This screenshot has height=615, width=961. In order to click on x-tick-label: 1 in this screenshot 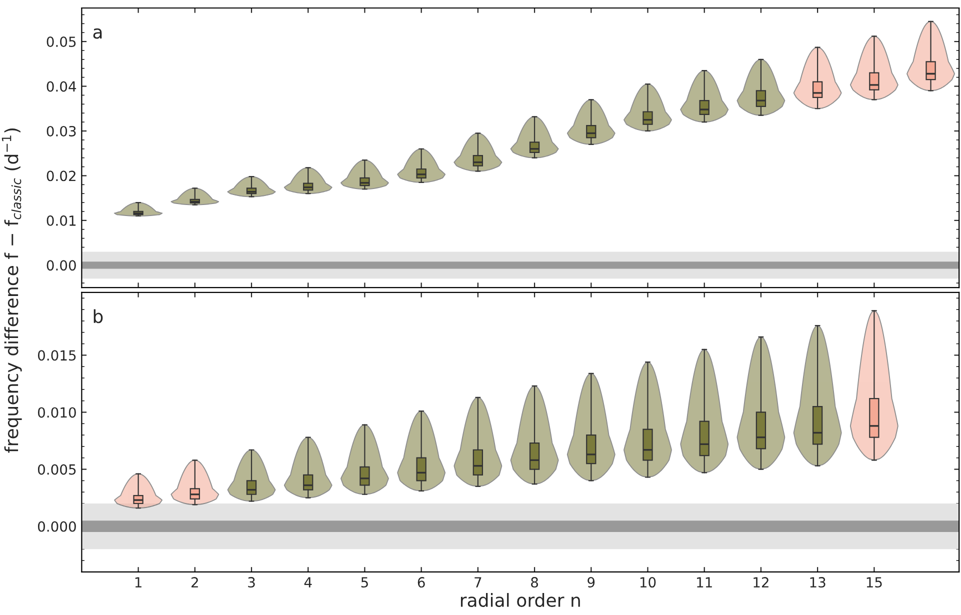, I will do `click(138, 582)`.